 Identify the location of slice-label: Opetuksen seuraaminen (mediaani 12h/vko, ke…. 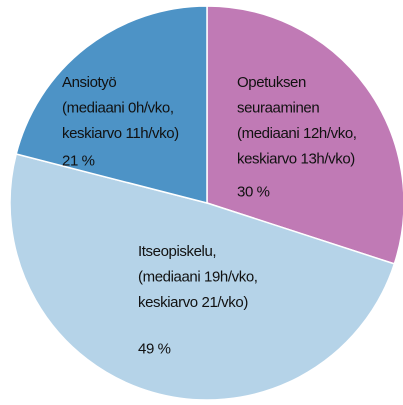
(297, 121).